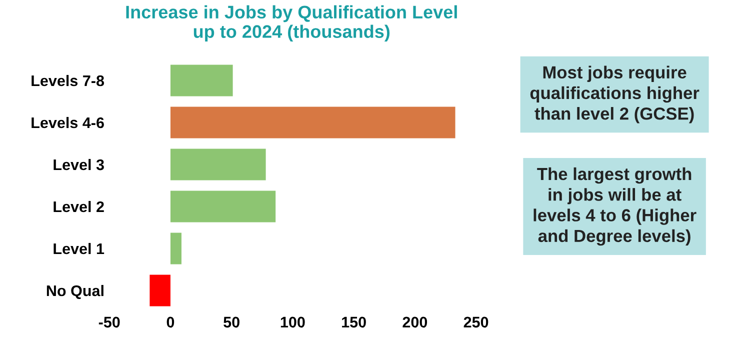 Image resolution: width=729 pixels, height=350 pixels. Describe the element at coordinates (79, 248) in the screenshot. I see `y-tick-label: Level 1` at that location.